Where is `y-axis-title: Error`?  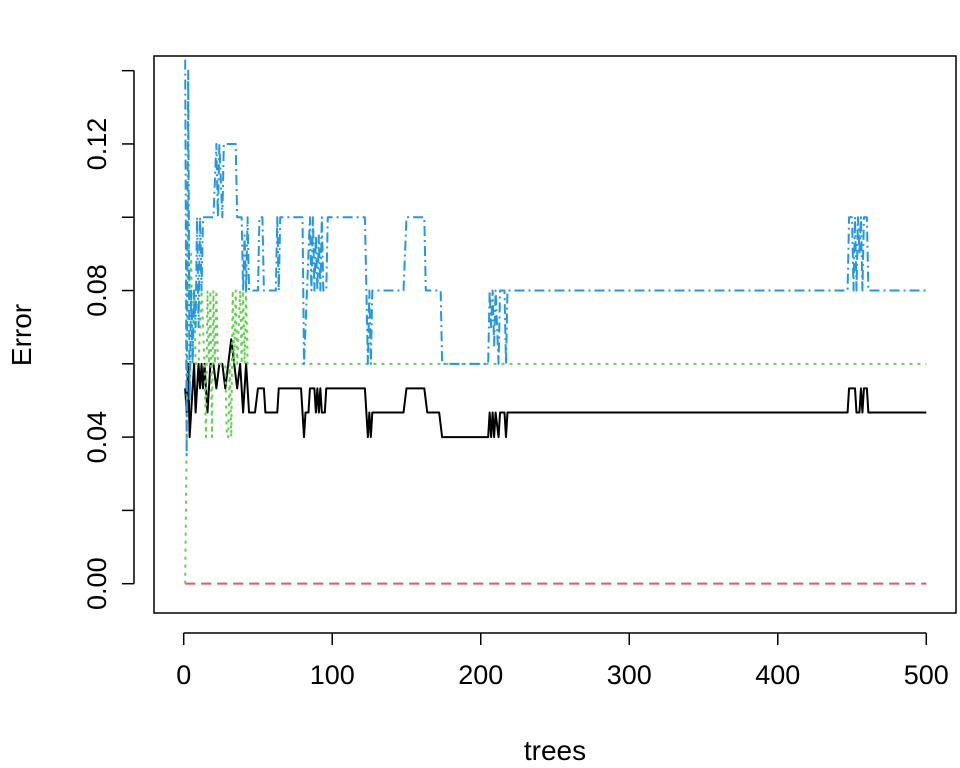 y-axis-title: Error is located at coordinates (21, 335).